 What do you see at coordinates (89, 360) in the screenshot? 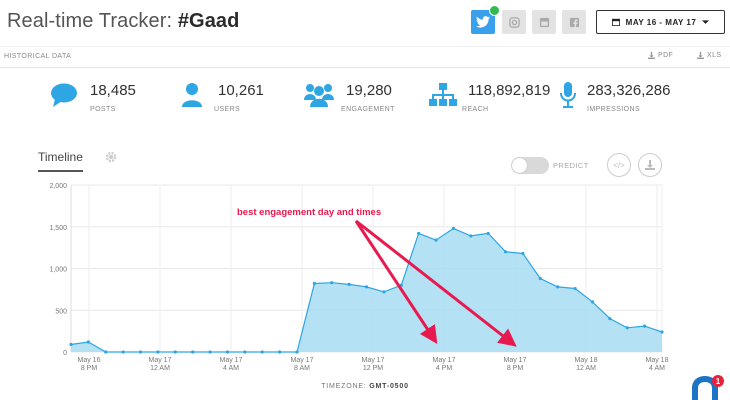
I see `x-tick-label: May 16` at bounding box center [89, 360].